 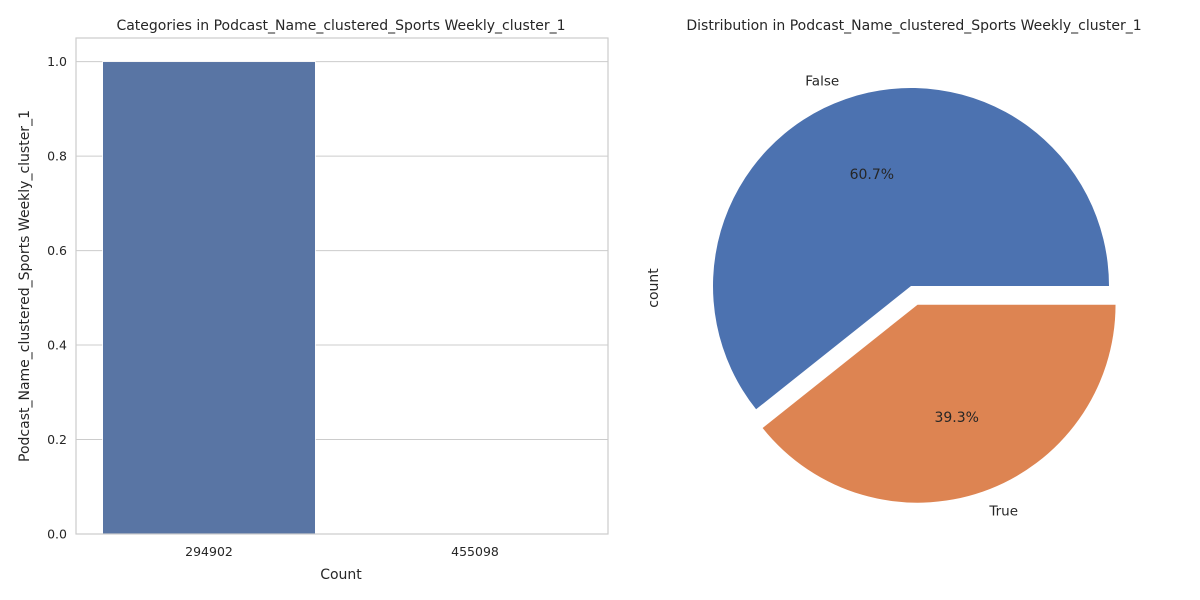 What do you see at coordinates (939, 403) in the screenshot?
I see `pie-slice` at bounding box center [939, 403].